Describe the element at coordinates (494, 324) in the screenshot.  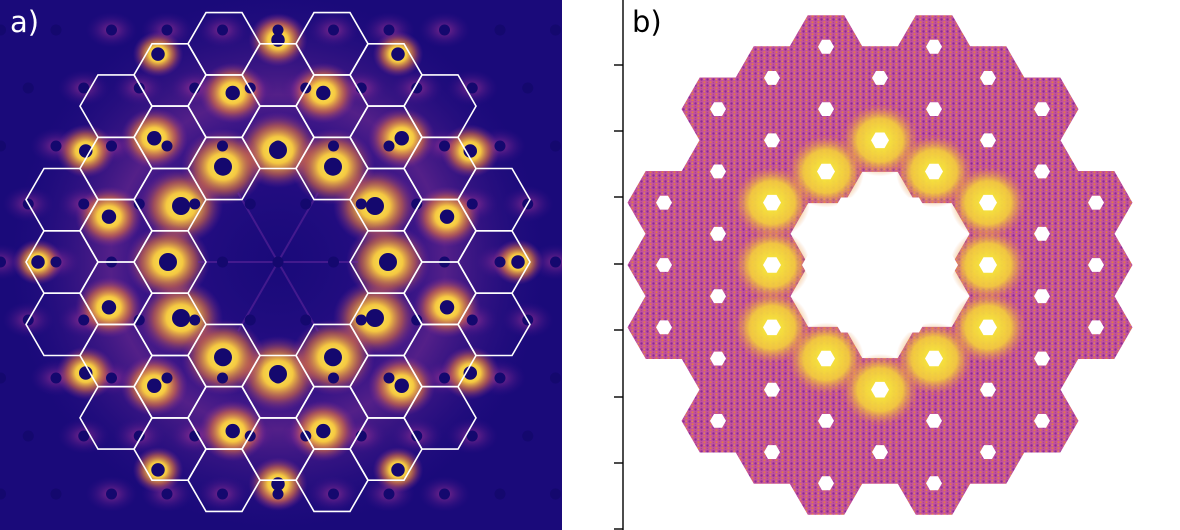
I see `hex-cell-outline` at that location.